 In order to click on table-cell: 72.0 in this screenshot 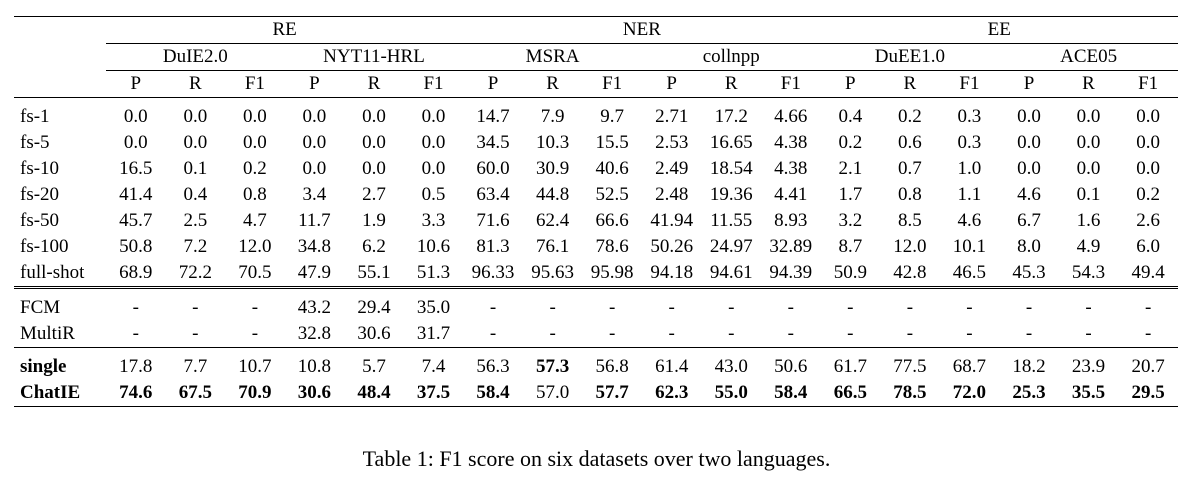, I will do `click(969, 393)`.